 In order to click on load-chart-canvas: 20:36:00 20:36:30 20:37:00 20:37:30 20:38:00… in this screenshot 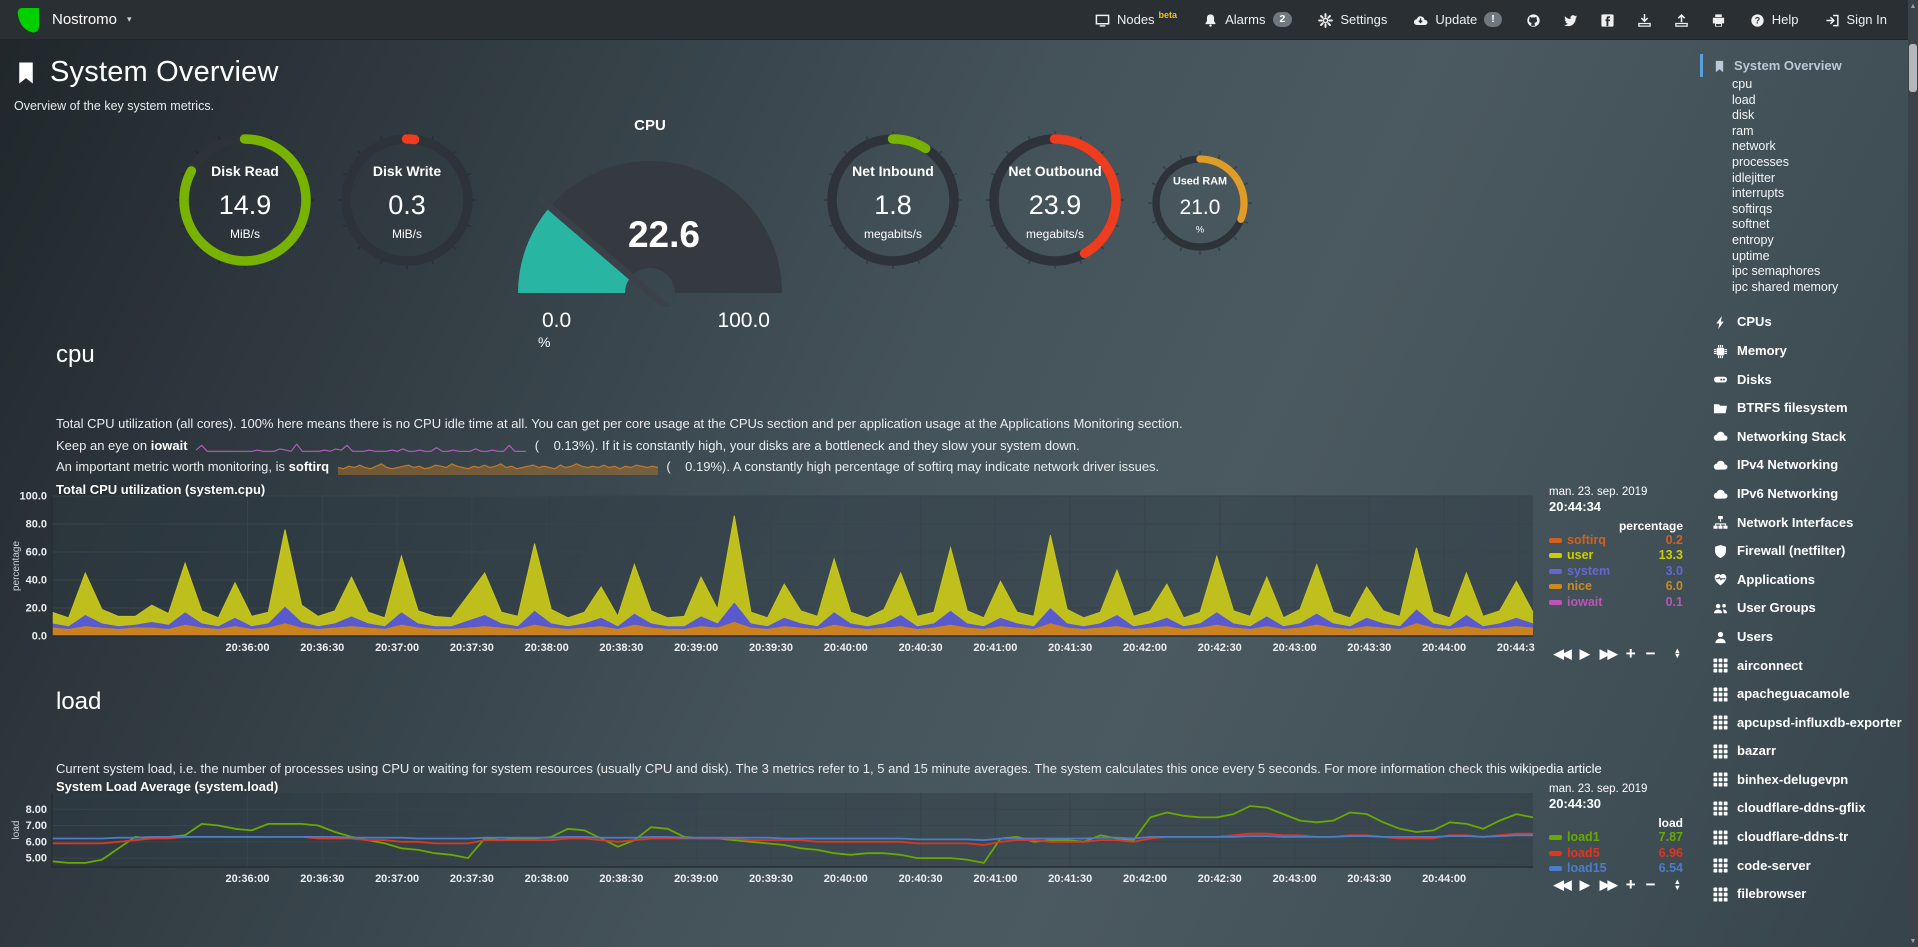, I will do `click(844, 836)`.